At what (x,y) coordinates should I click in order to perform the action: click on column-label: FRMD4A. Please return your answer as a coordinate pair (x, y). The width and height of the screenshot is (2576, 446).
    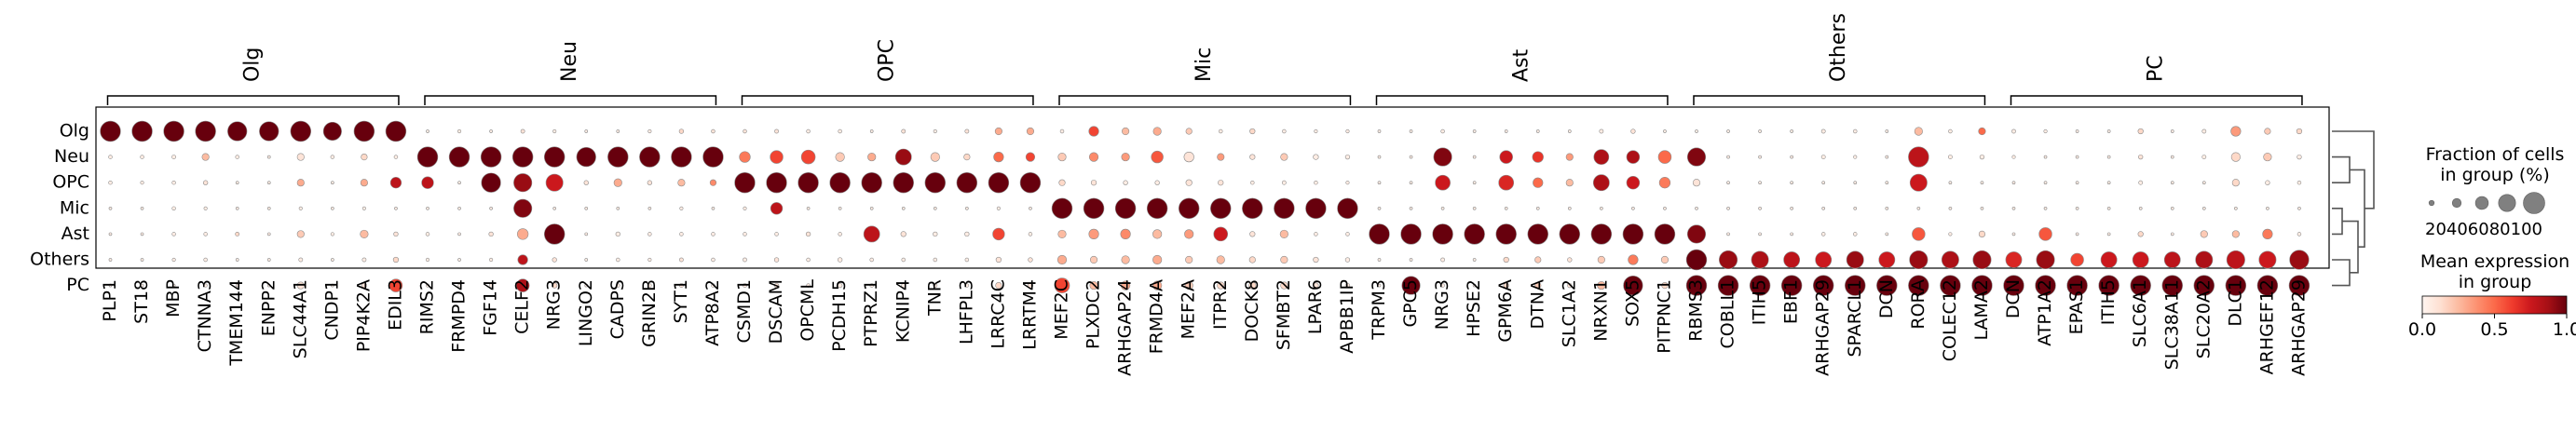
    Looking at the image, I should click on (1157, 316).